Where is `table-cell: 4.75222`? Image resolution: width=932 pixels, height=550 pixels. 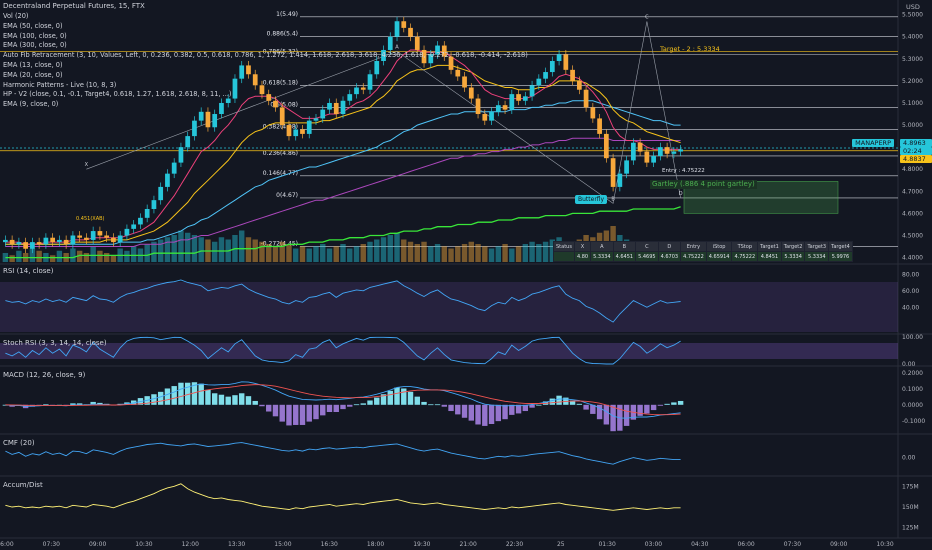 table-cell: 4.75222 is located at coordinates (693, 256).